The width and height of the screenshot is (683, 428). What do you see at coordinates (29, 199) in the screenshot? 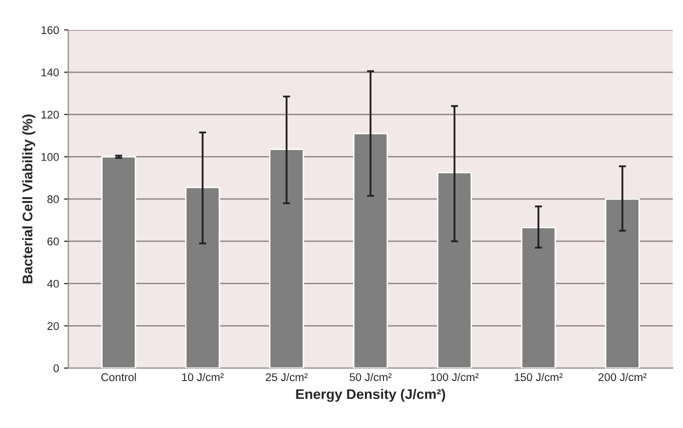
I see `y-axis-title: Bacterial Cell Viability (%)` at bounding box center [29, 199].